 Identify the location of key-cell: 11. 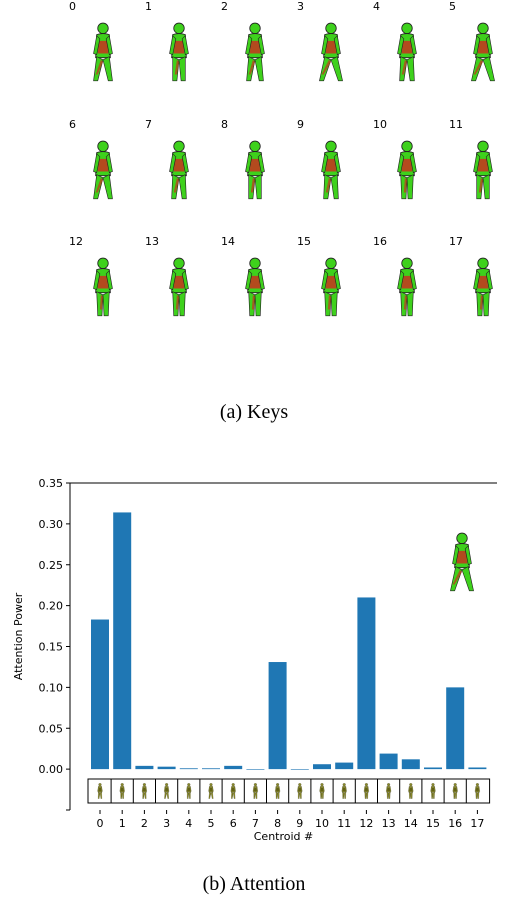
(478, 168).